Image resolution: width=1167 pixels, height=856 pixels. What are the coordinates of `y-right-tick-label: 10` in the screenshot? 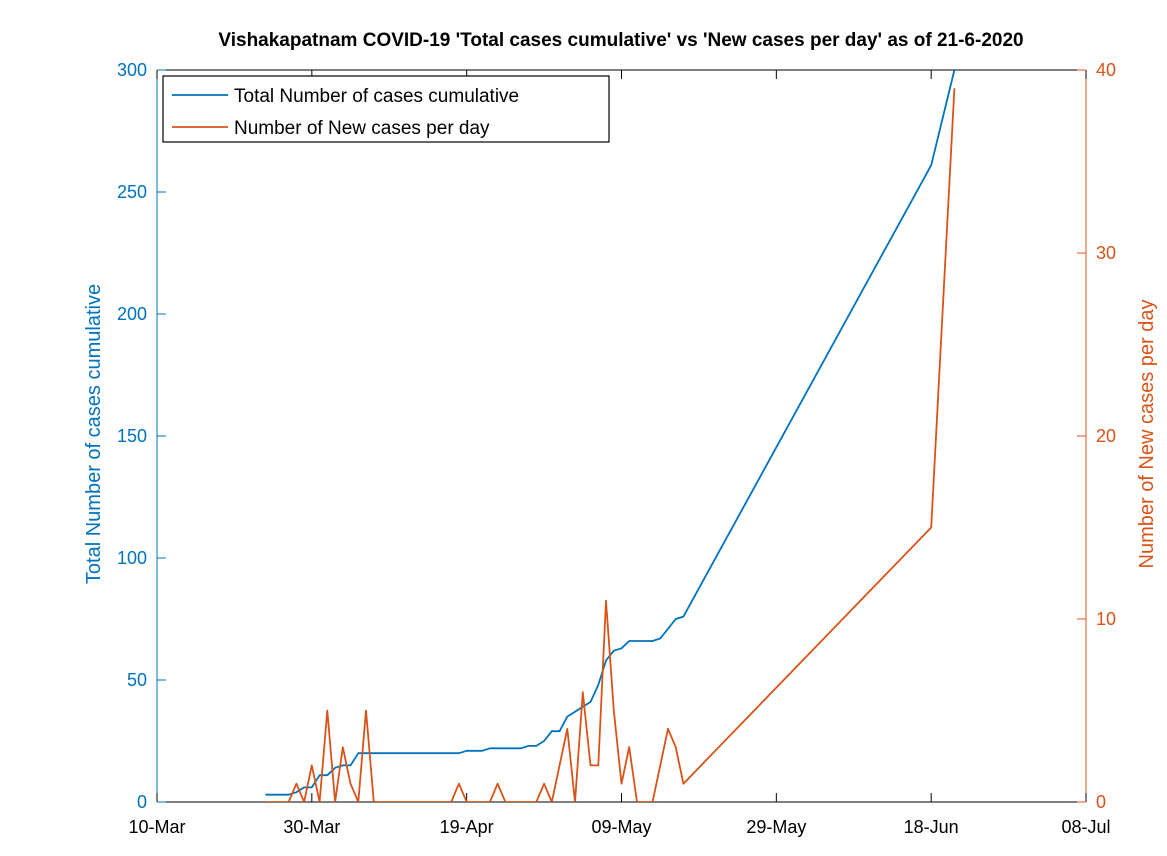 It's located at (1106, 619).